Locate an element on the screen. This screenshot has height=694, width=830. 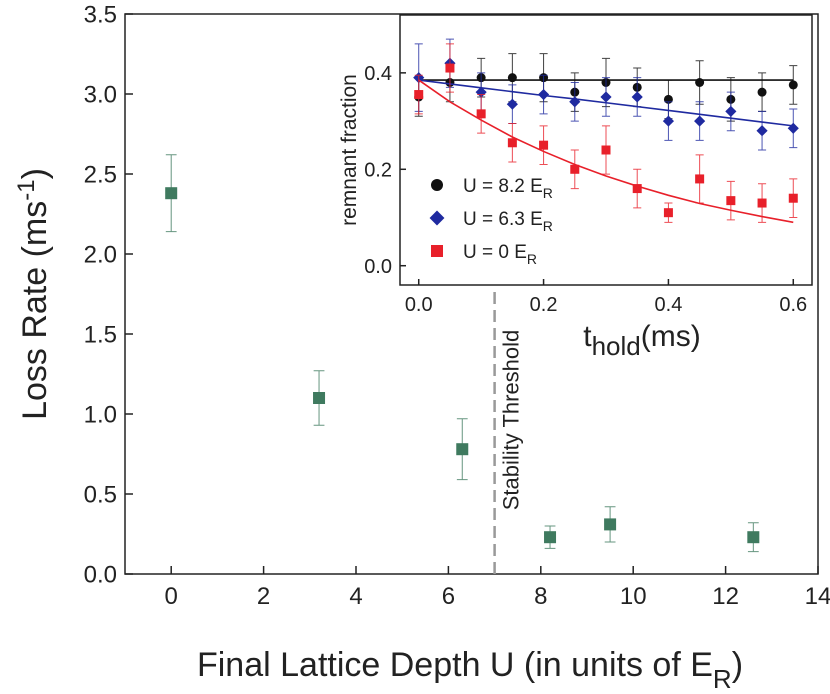
label-part: U = 0 E is located at coordinates (495, 252).